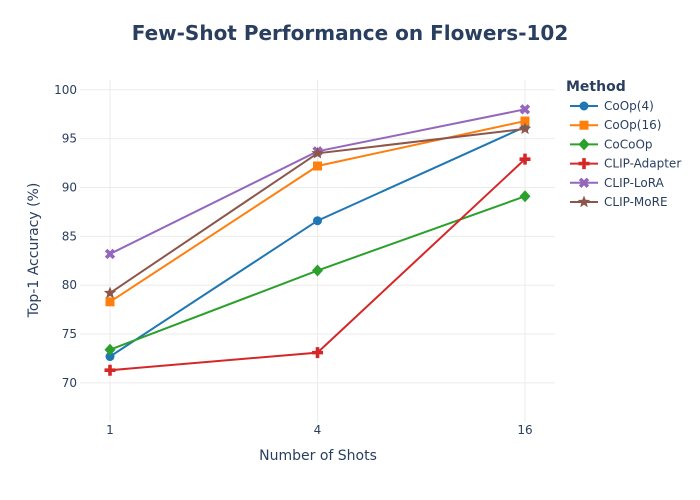  What do you see at coordinates (628, 144) in the screenshot?
I see `legend-label: CoCoOp` at bounding box center [628, 144].